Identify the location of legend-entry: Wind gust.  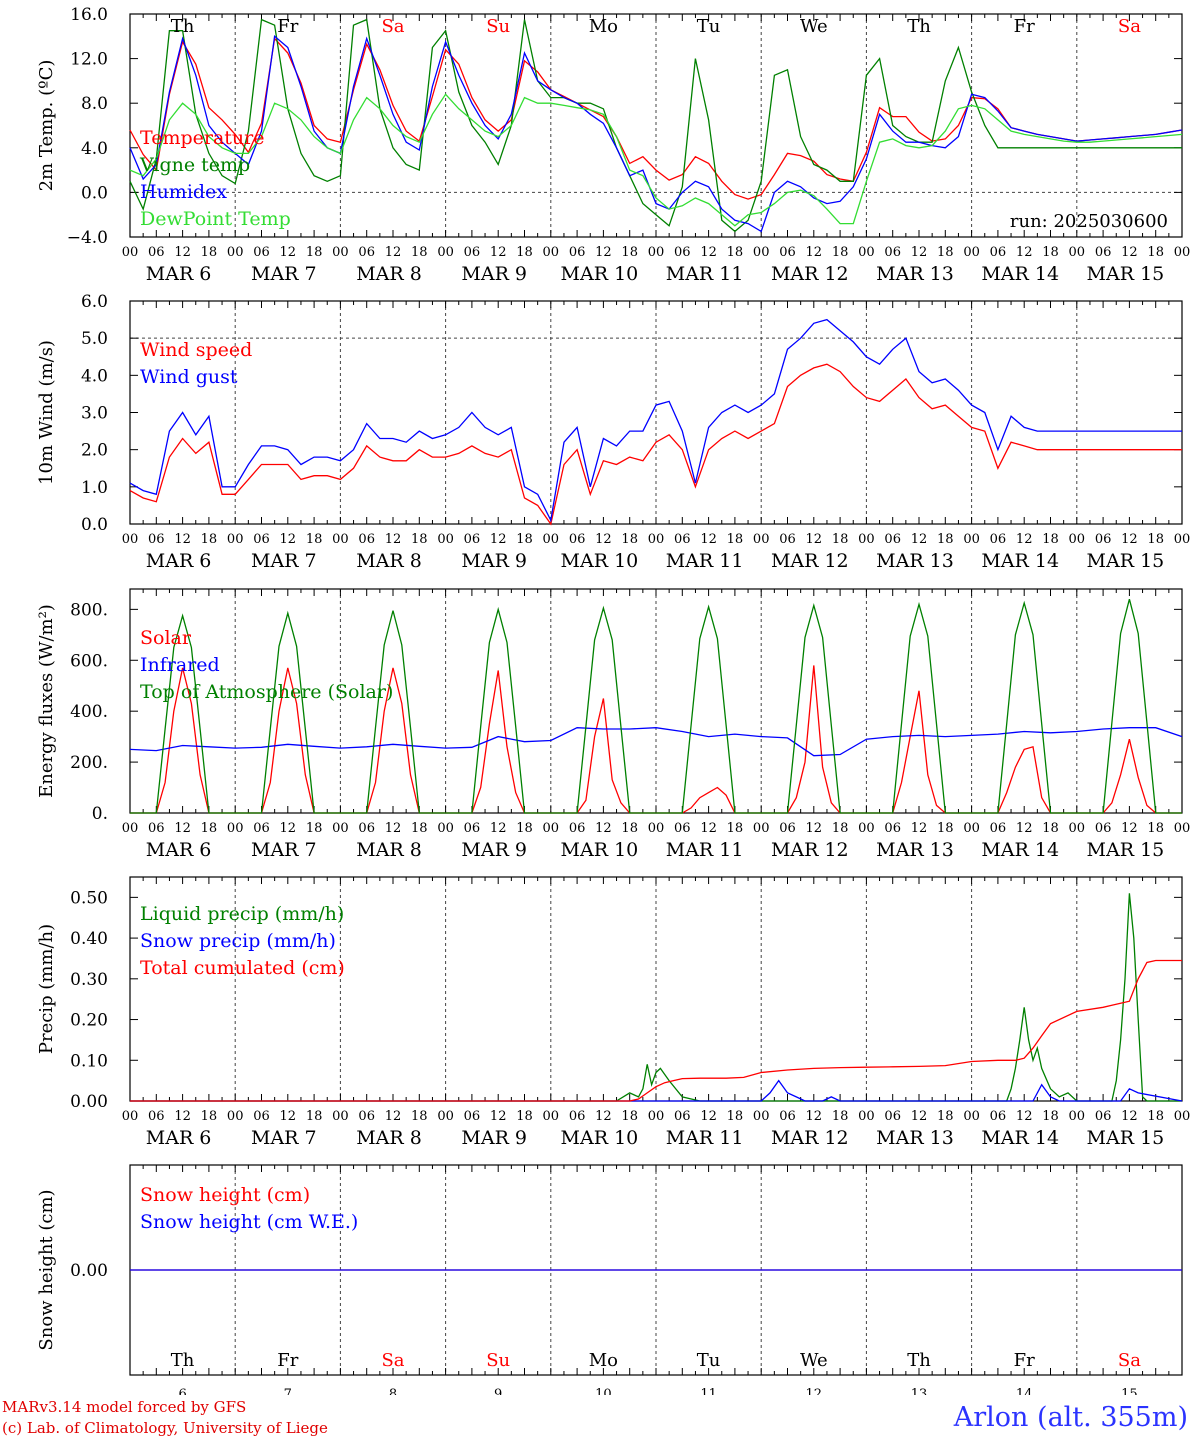
(189, 377).